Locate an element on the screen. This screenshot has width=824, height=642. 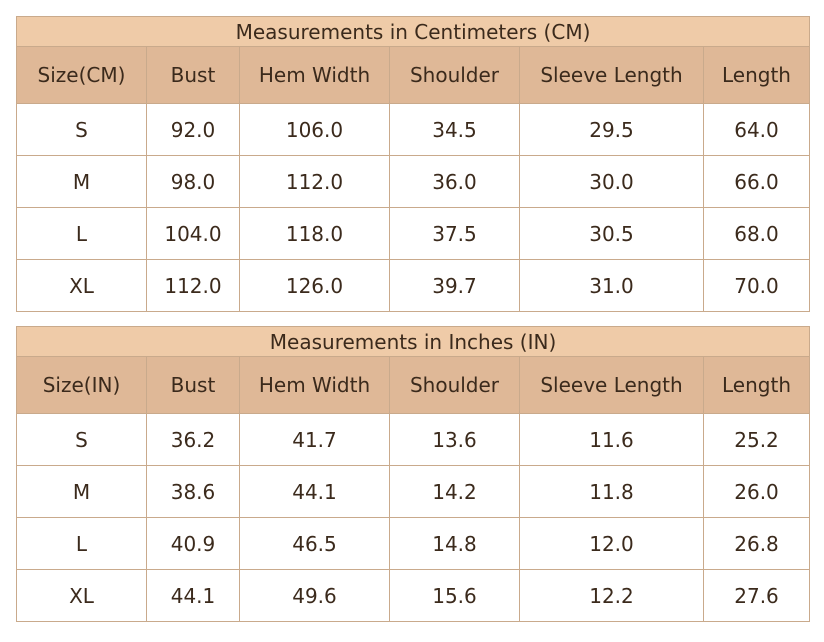
cell: 11.8 is located at coordinates (611, 491).